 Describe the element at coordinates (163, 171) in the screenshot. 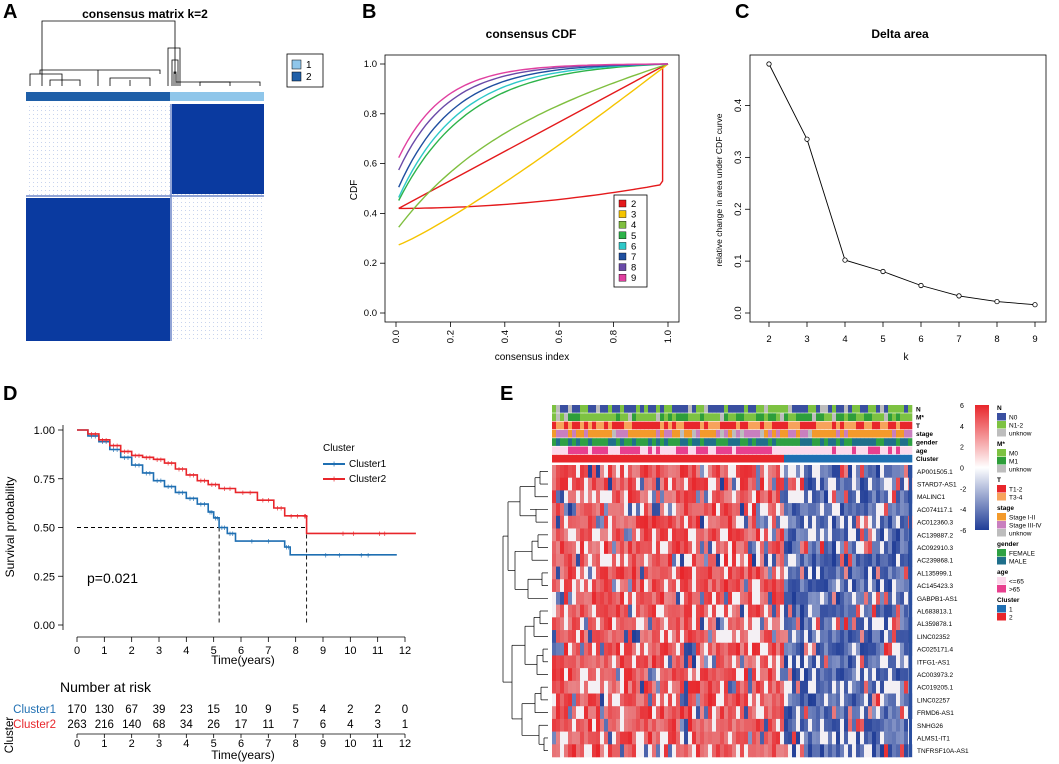

I see `panel-a-consensus-matrix: A consensus matrix k=2 1` at that location.